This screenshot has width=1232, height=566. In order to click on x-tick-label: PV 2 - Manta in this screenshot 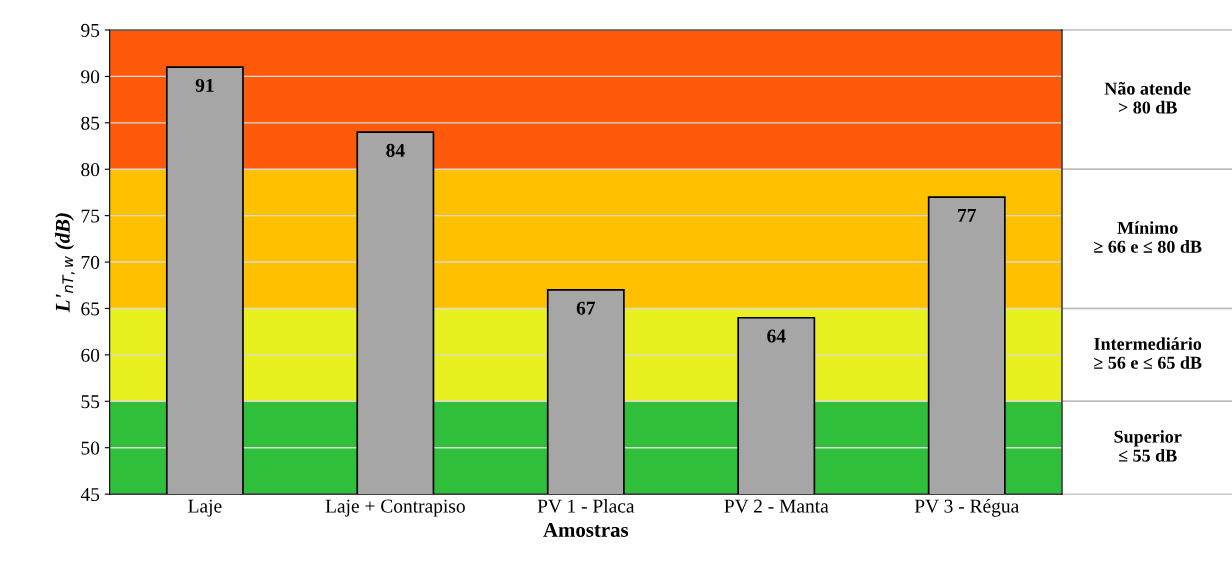, I will do `click(776, 506)`.